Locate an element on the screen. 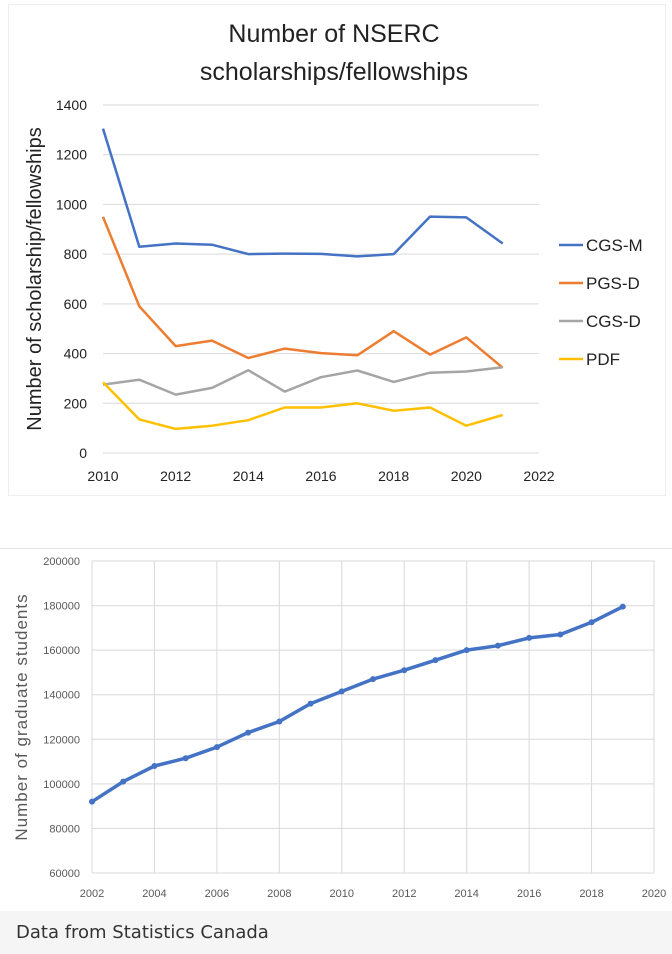 The width and height of the screenshot is (672, 954). y-tick-label: 1000 is located at coordinates (71, 204).